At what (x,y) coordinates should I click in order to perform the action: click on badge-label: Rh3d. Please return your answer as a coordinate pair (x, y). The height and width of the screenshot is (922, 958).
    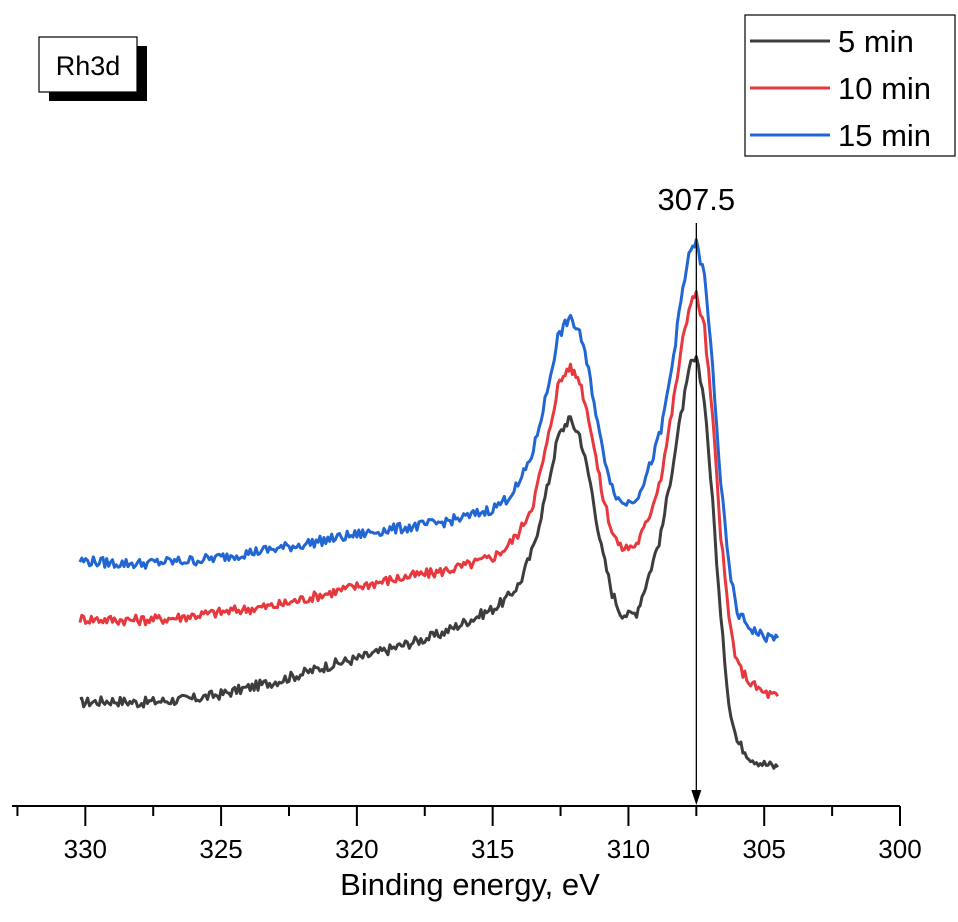
    Looking at the image, I should click on (88, 66).